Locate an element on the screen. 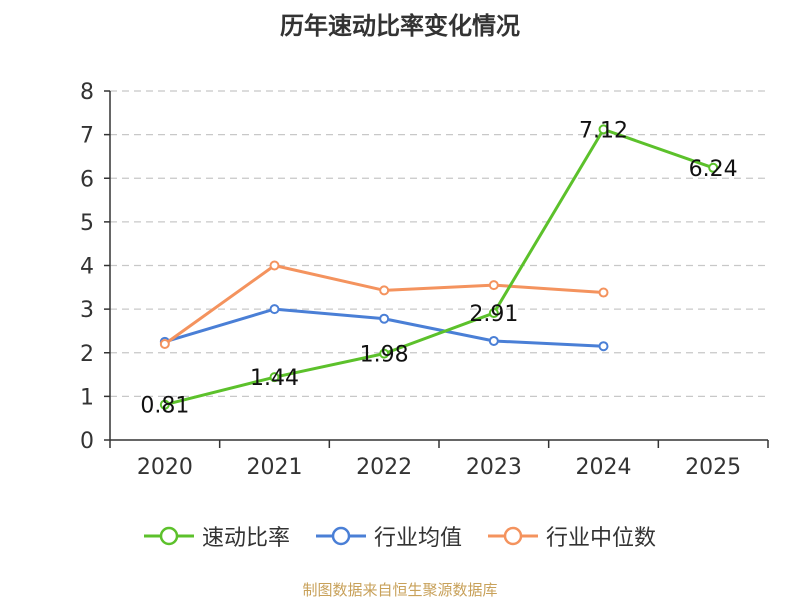  legend: 速动比率 行业均值 行业中位数 is located at coordinates (400, 536).